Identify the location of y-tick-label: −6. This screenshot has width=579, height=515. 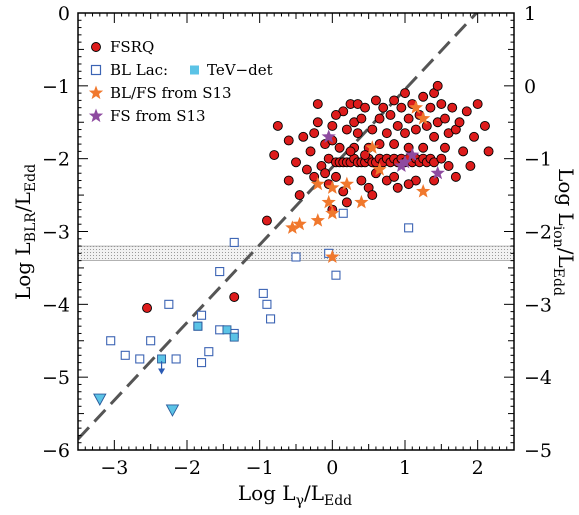
(56, 451).